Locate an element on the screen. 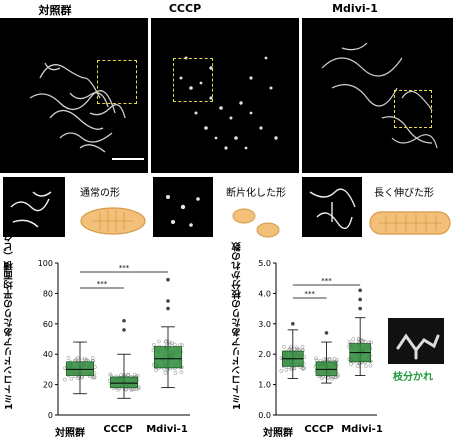 The image size is (453, 443). y-tick-label: 3.0 is located at coordinates (264, 324).